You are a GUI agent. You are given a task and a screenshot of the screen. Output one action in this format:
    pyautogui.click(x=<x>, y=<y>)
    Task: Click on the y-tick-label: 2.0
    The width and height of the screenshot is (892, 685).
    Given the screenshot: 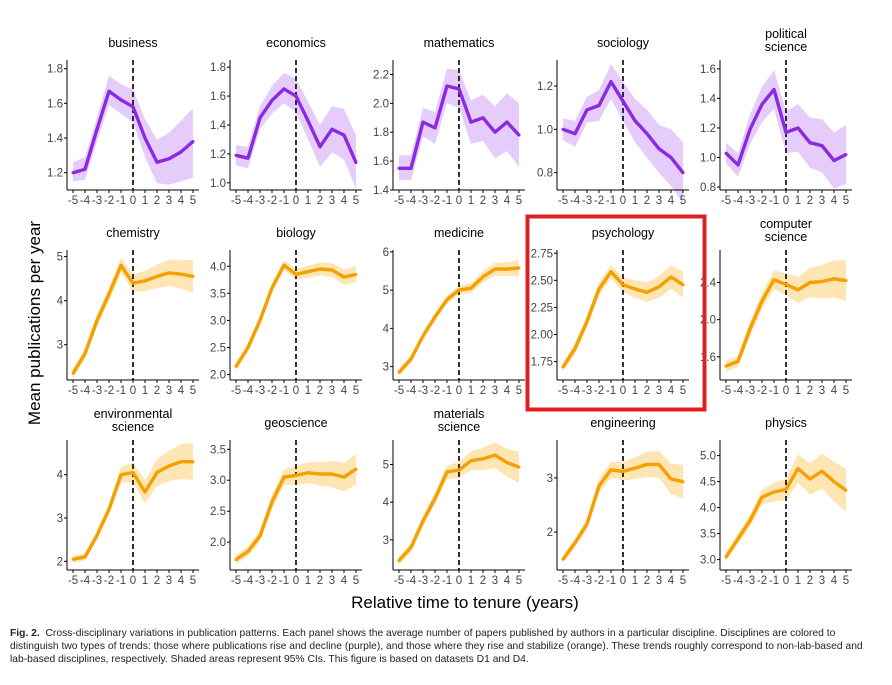 What is the action you would take?
    pyautogui.click(x=708, y=321)
    